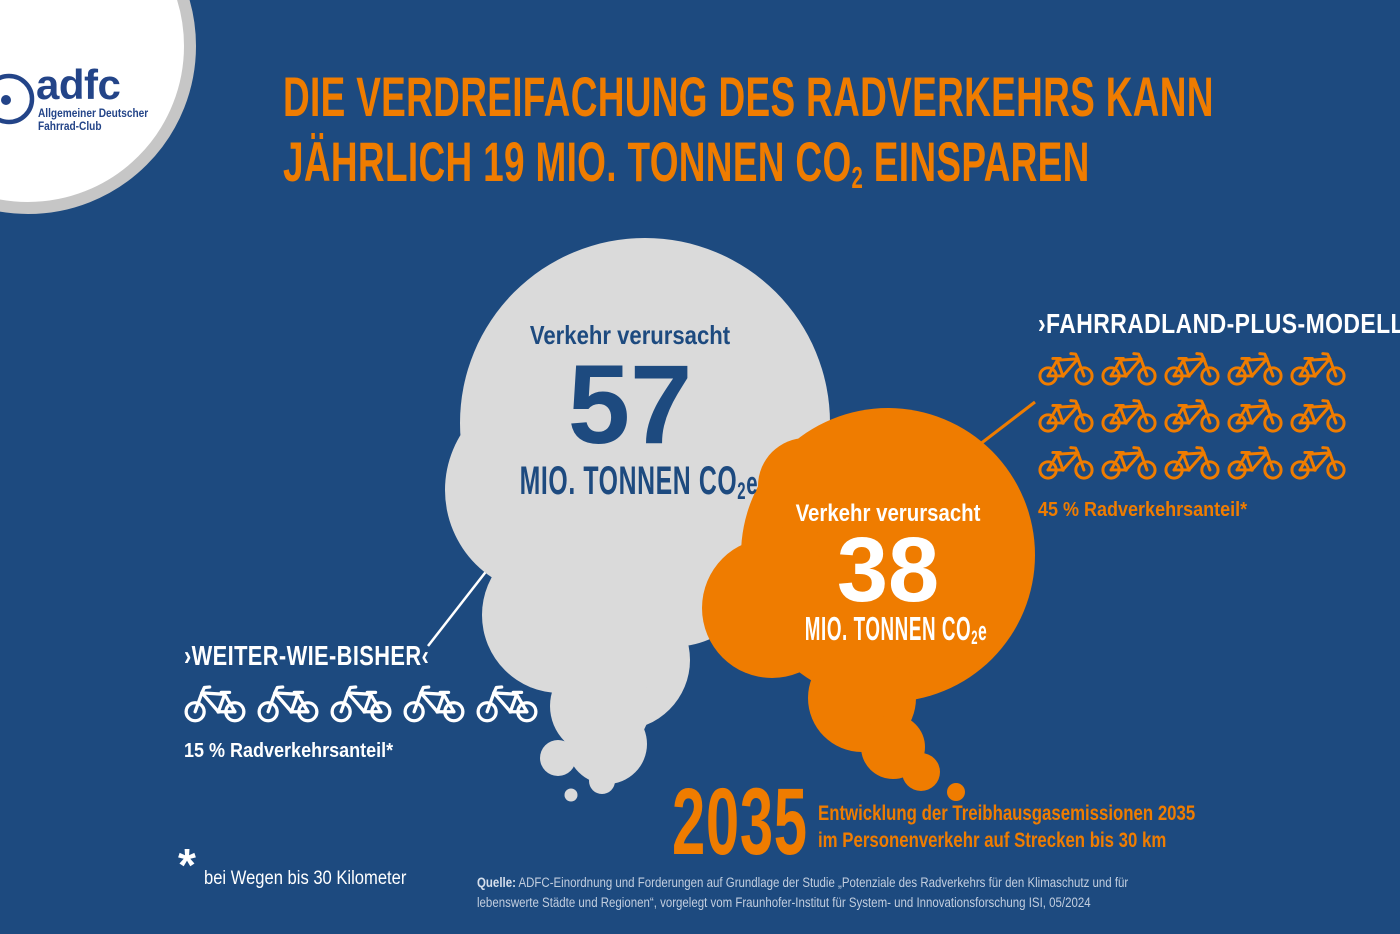  I want to click on cloud-tail-dot-gray, so click(571, 795).